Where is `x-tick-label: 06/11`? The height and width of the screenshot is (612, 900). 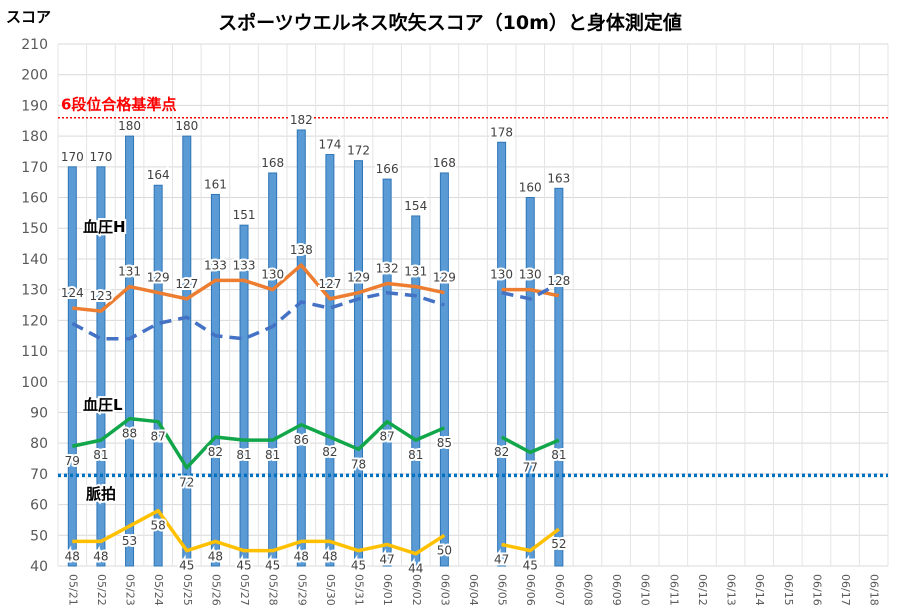 x-tick-label: 06/11 is located at coordinates (673, 590).